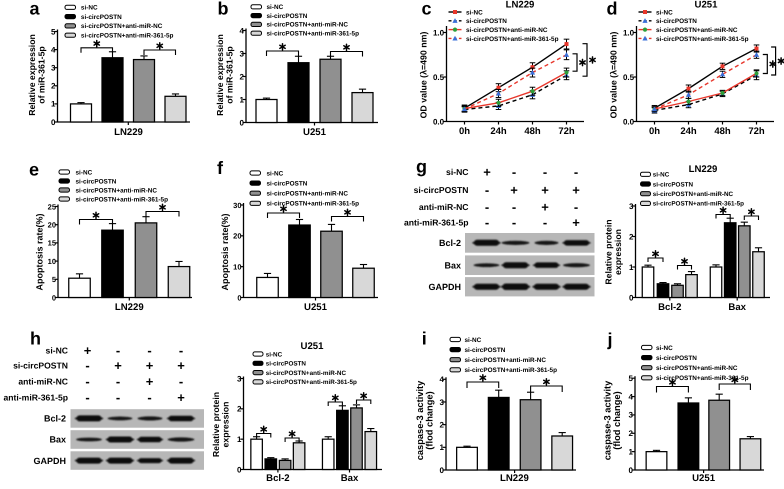  Describe the element at coordinates (237, 236) in the screenshot. I see `svg-text: 20` at that location.